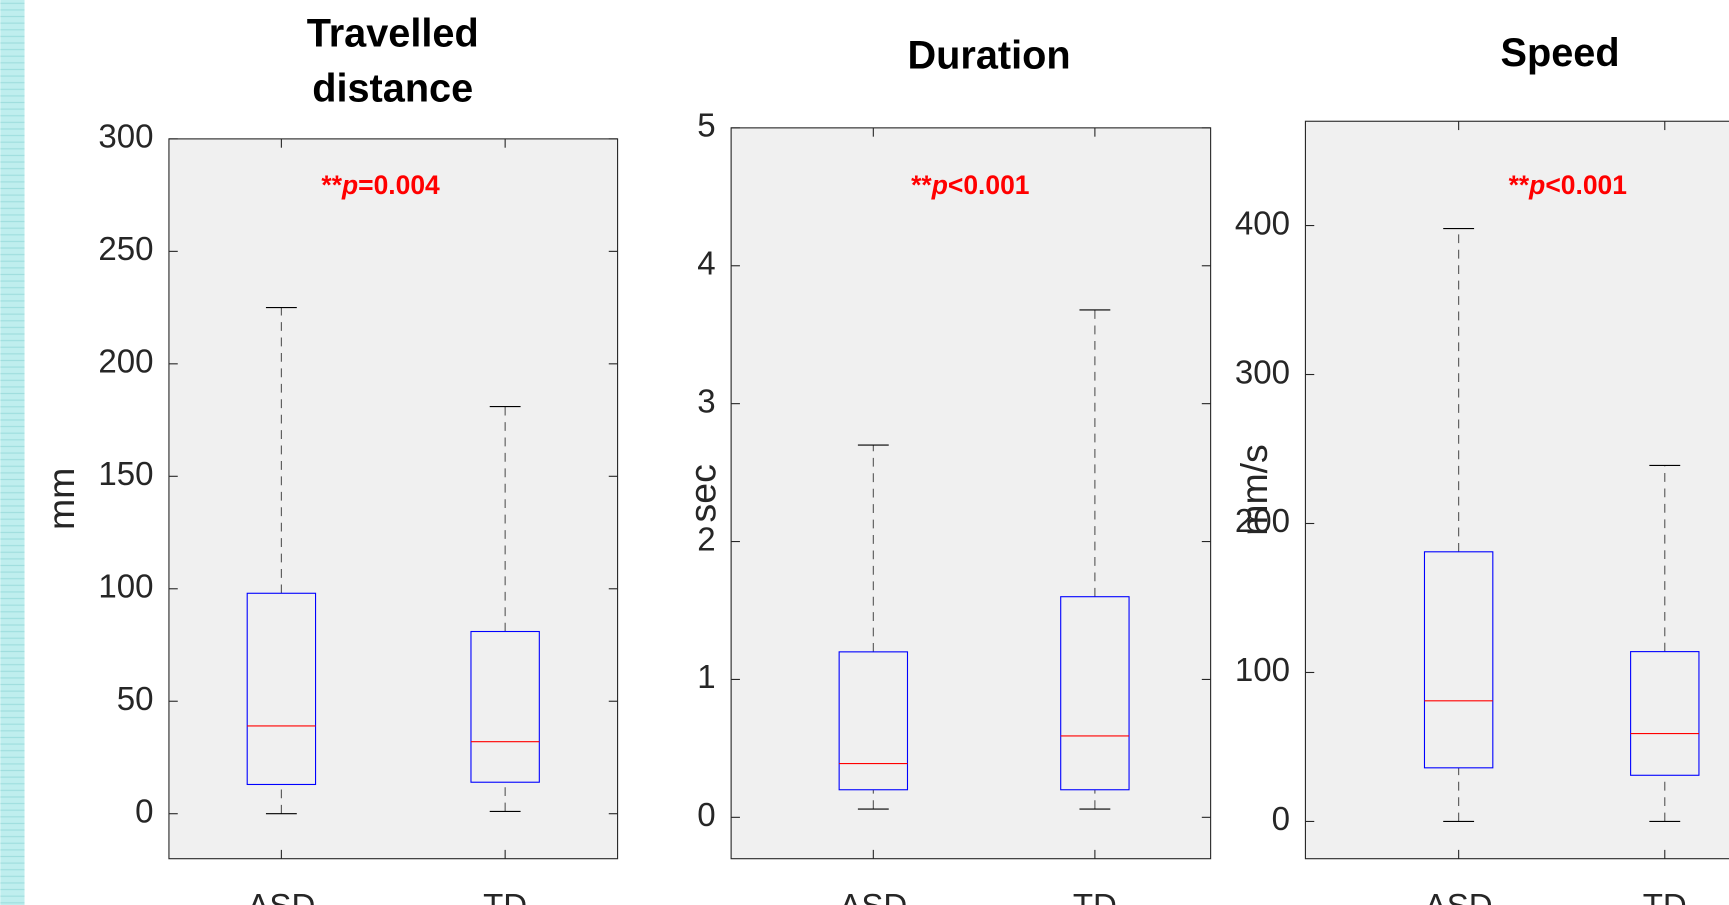 The image size is (1729, 905). Describe the element at coordinates (1262, 223) in the screenshot. I see `y-tick-label: 400` at that location.